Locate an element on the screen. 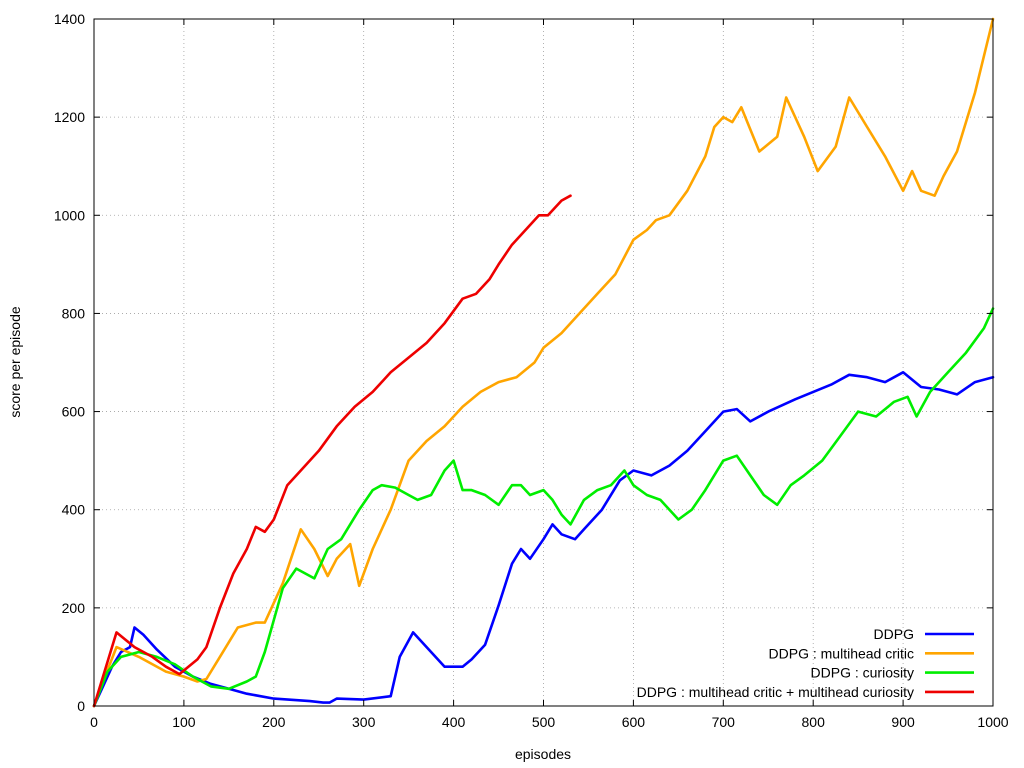 Image resolution: width=1024 pixels, height=768 pixels. x-tick-label: 900 is located at coordinates (903, 722).